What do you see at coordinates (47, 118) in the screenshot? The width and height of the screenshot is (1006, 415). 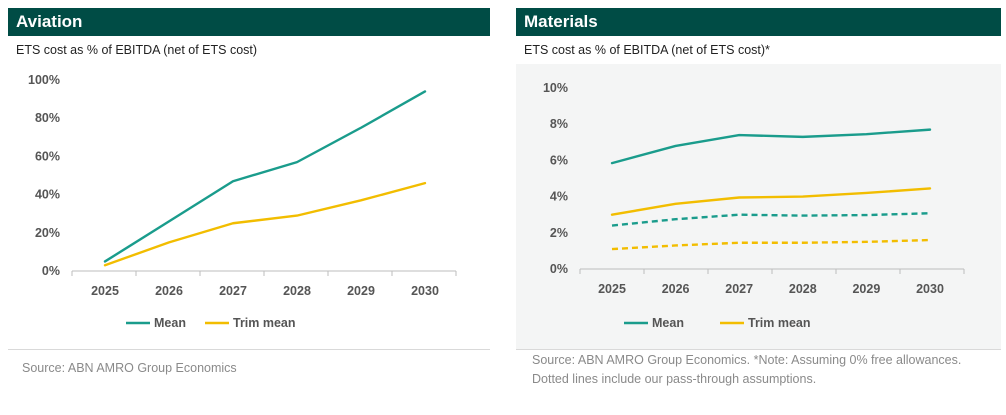 I see `y-tick-label: 80%` at bounding box center [47, 118].